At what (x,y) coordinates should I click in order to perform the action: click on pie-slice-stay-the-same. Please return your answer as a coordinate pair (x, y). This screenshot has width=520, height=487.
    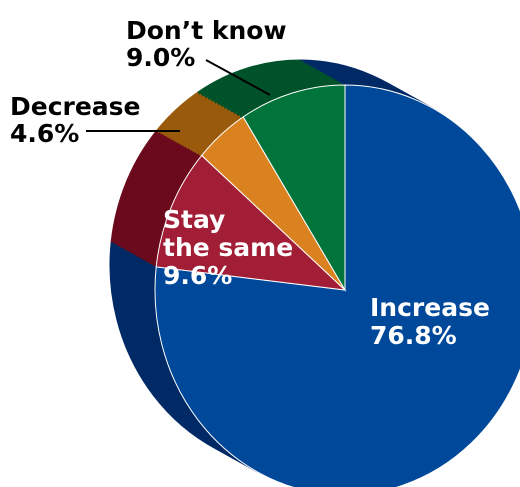
    Looking at the image, I should click on (251, 222).